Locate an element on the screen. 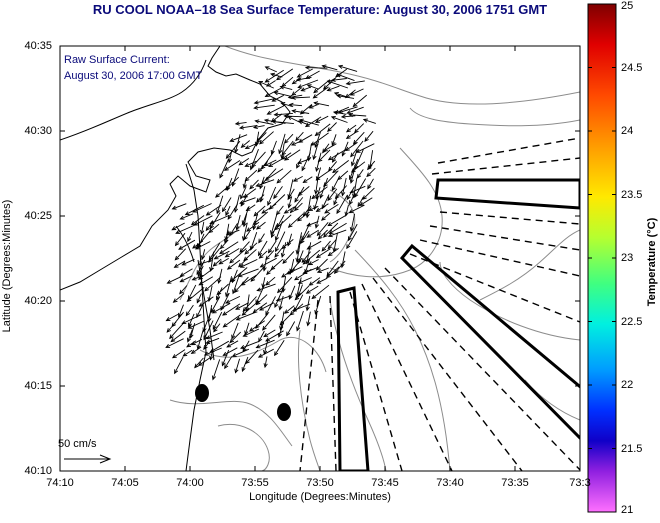  disposal-area-south is located at coordinates (353, 378).